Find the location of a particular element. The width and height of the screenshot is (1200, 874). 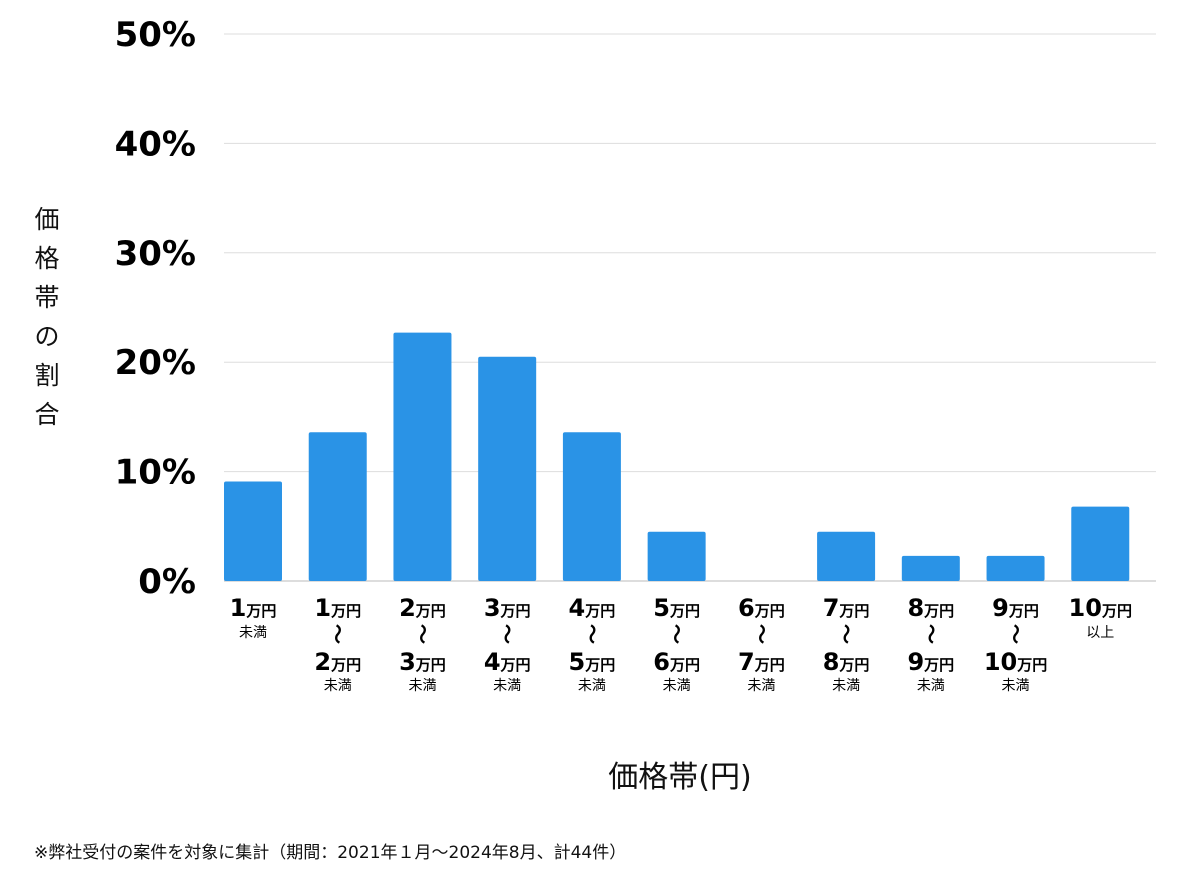

x-tick-label: 4万円 5万円未満 is located at coordinates (592, 644).